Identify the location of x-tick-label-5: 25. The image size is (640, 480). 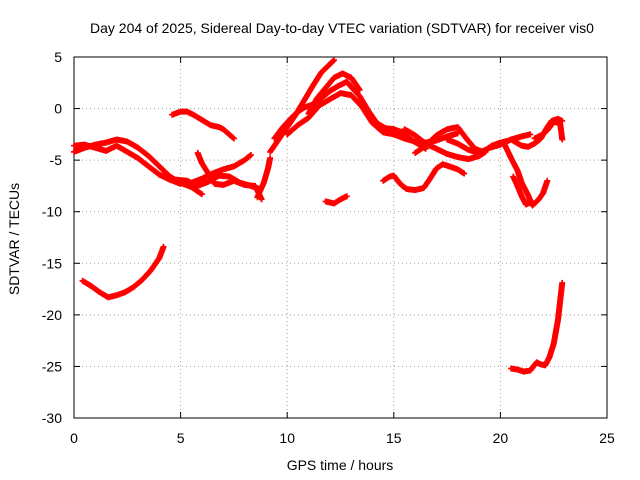
(607, 438).